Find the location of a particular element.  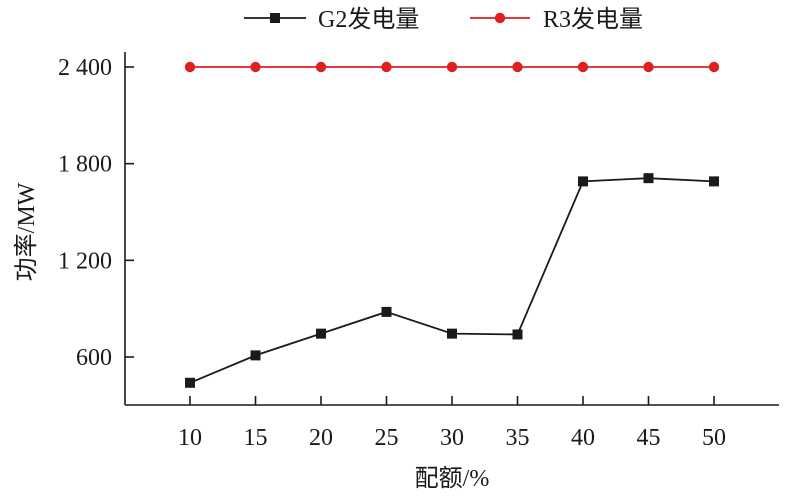

x-tick-label: 50 is located at coordinates (714, 438).